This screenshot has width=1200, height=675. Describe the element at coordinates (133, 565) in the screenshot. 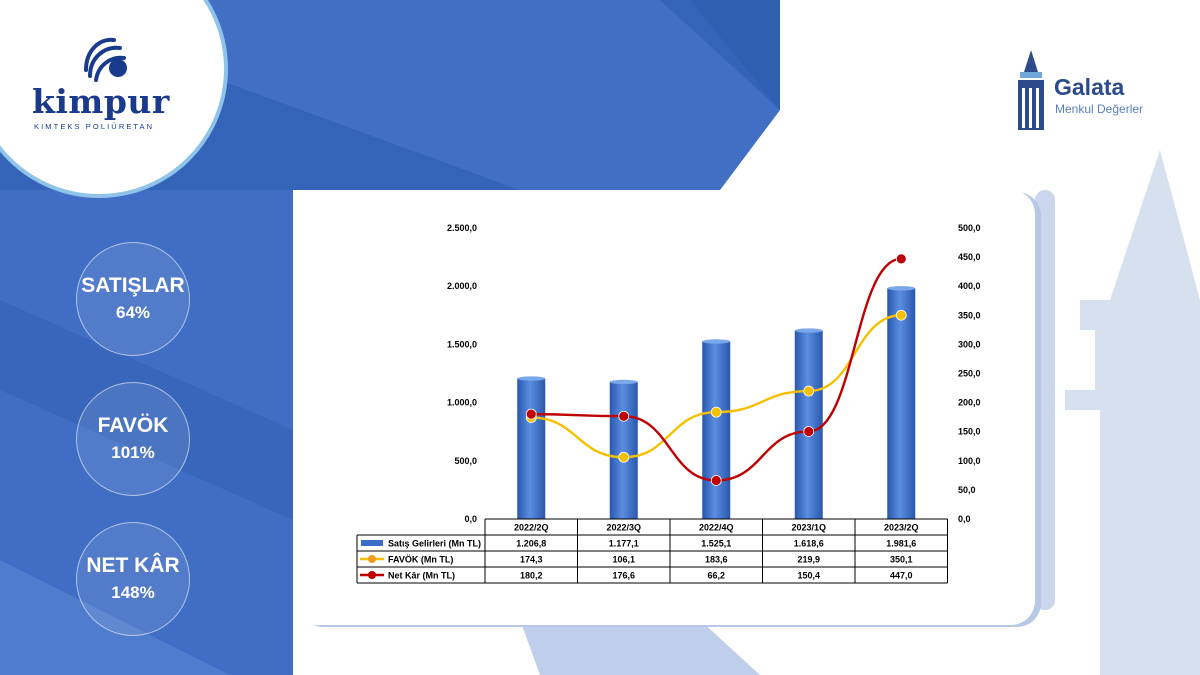

I see `stat-net-profit-title: NET KÂR` at that location.